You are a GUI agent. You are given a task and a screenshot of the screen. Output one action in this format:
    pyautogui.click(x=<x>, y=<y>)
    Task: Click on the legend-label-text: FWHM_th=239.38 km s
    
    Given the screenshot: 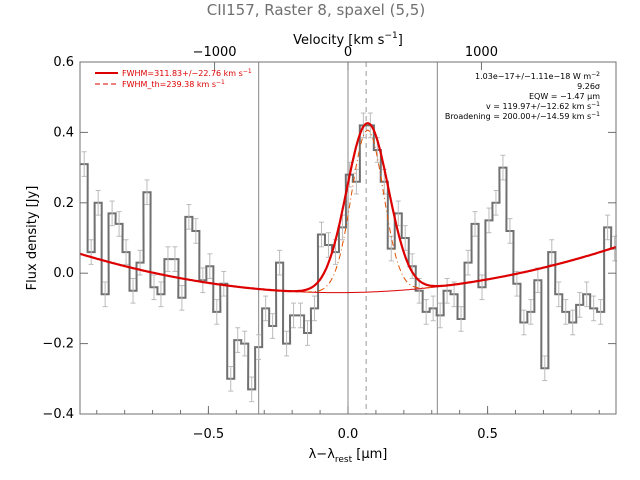 What is the action you would take?
    pyautogui.click(x=169, y=84)
    